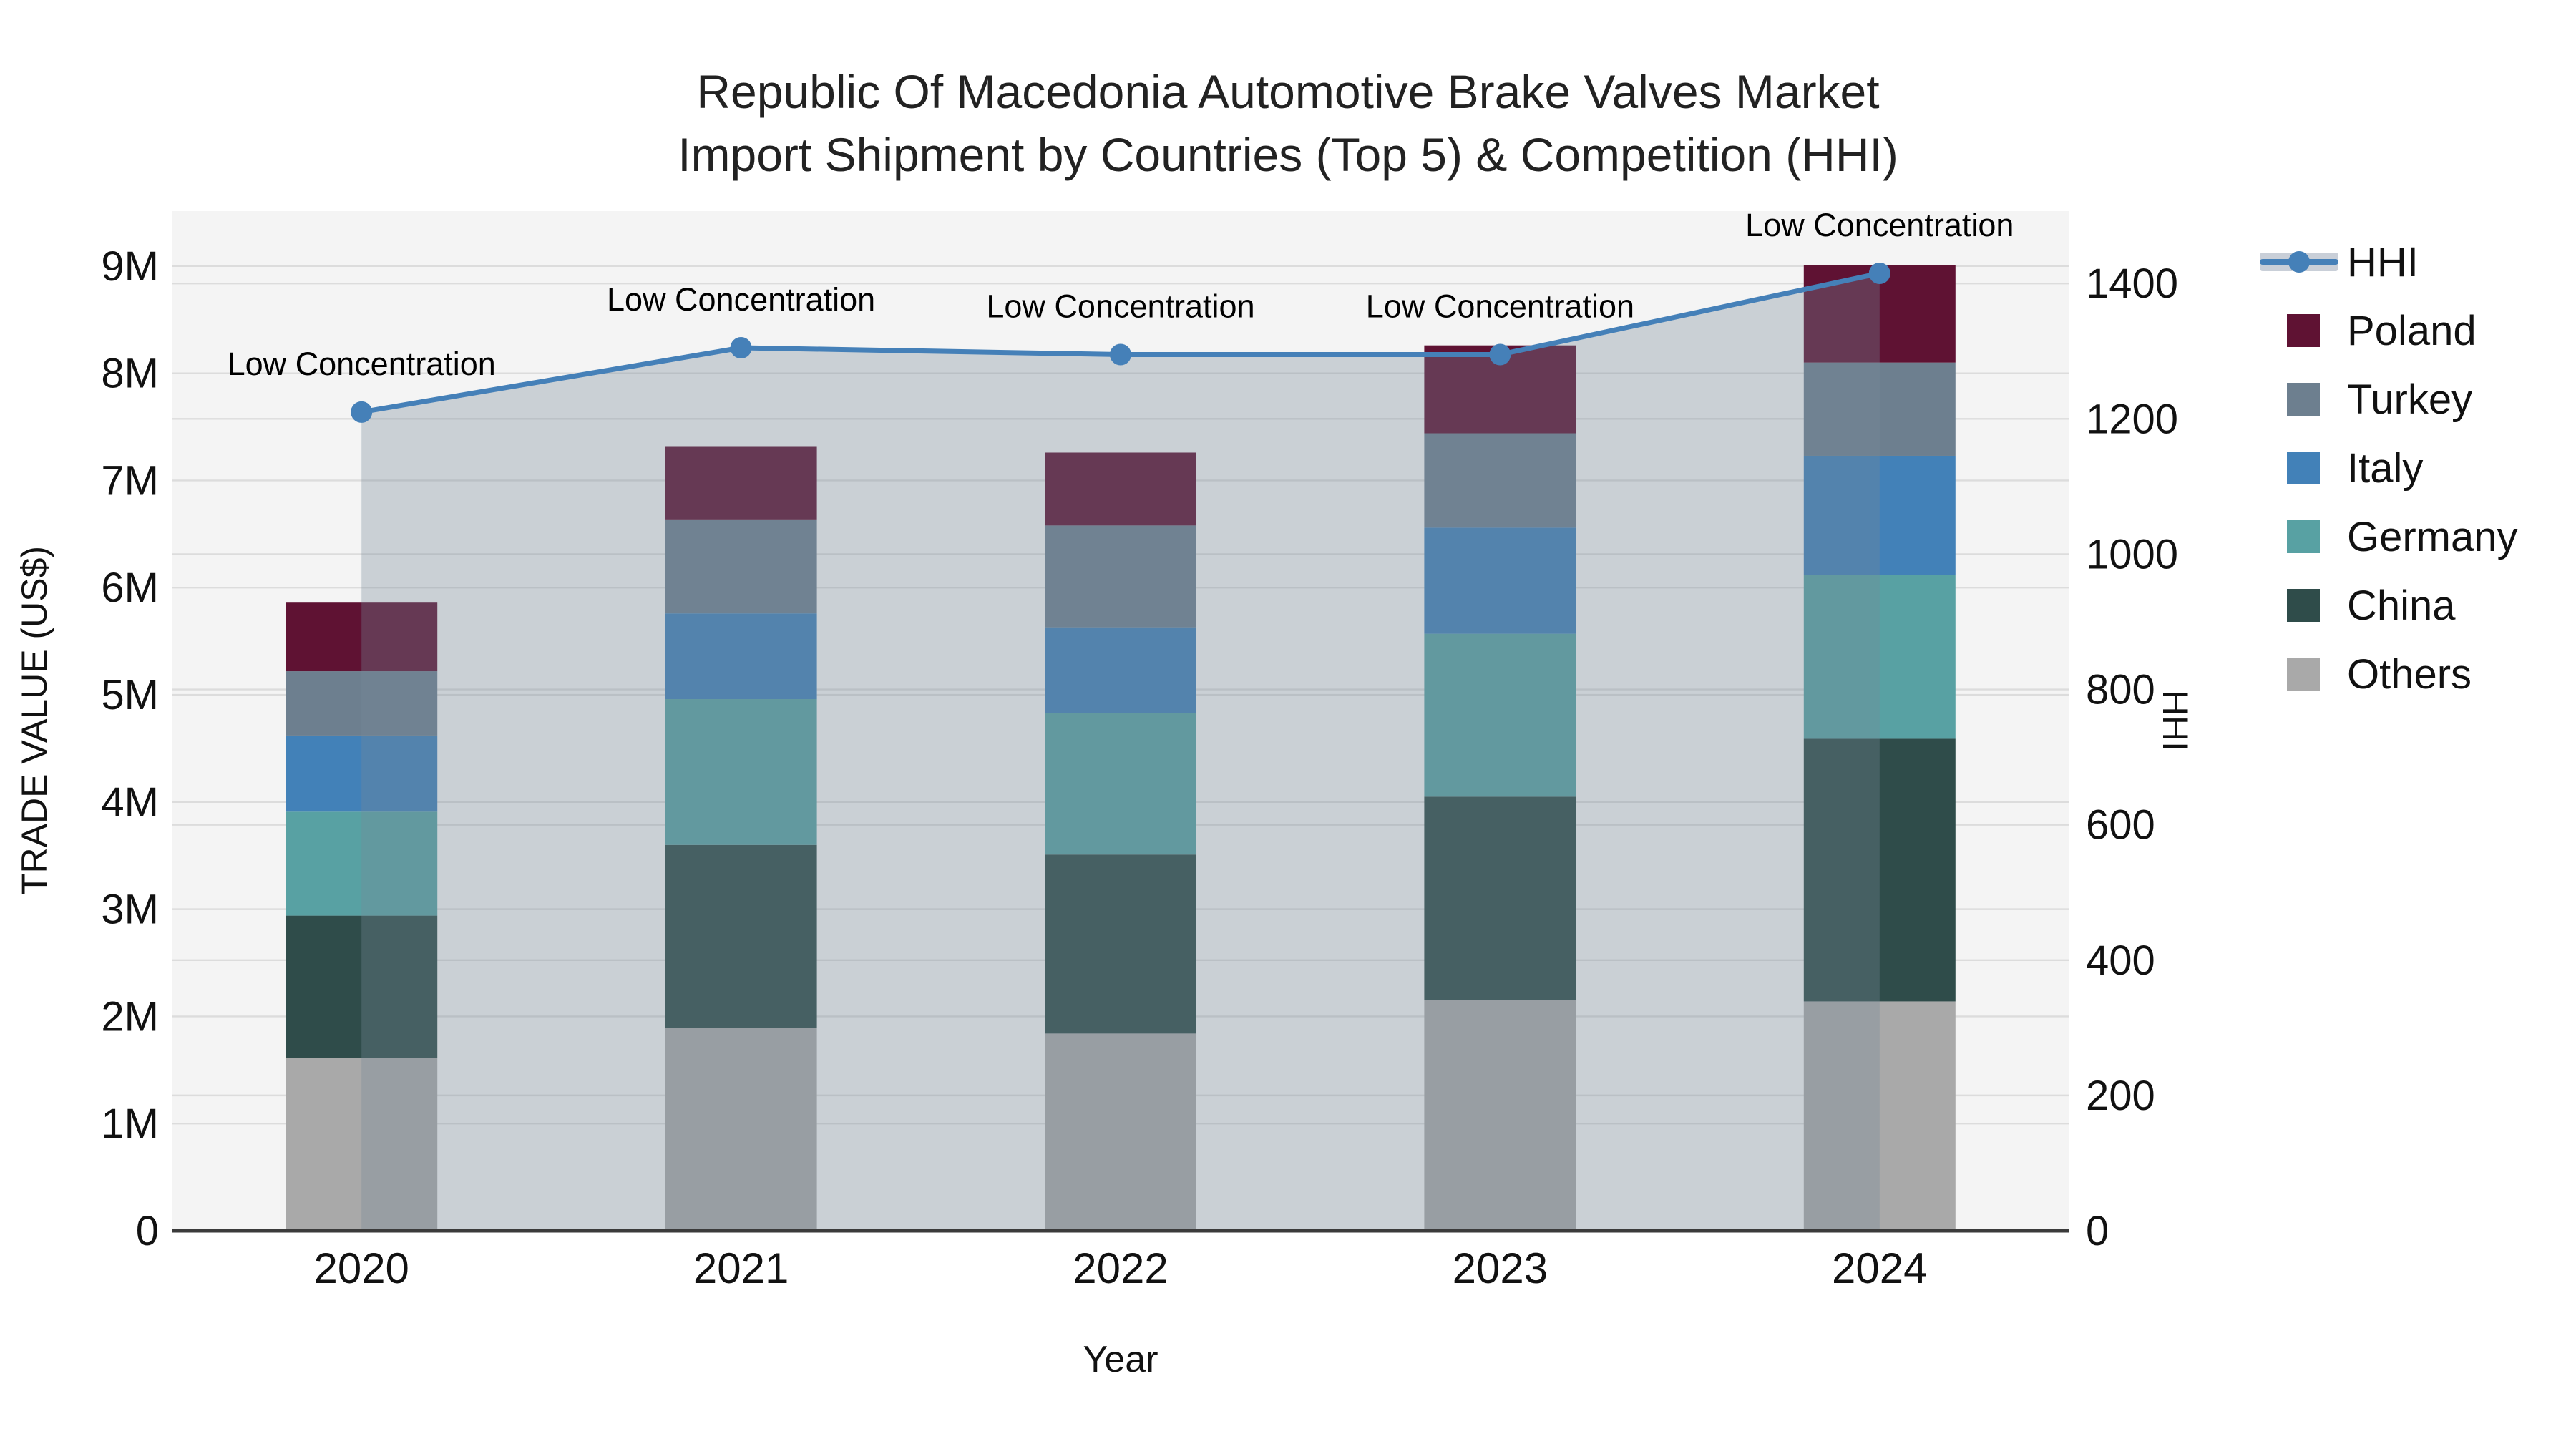 This screenshot has width=2576, height=1449. What do you see at coordinates (362, 412) in the screenshot?
I see `hhi-marker-2020` at bounding box center [362, 412].